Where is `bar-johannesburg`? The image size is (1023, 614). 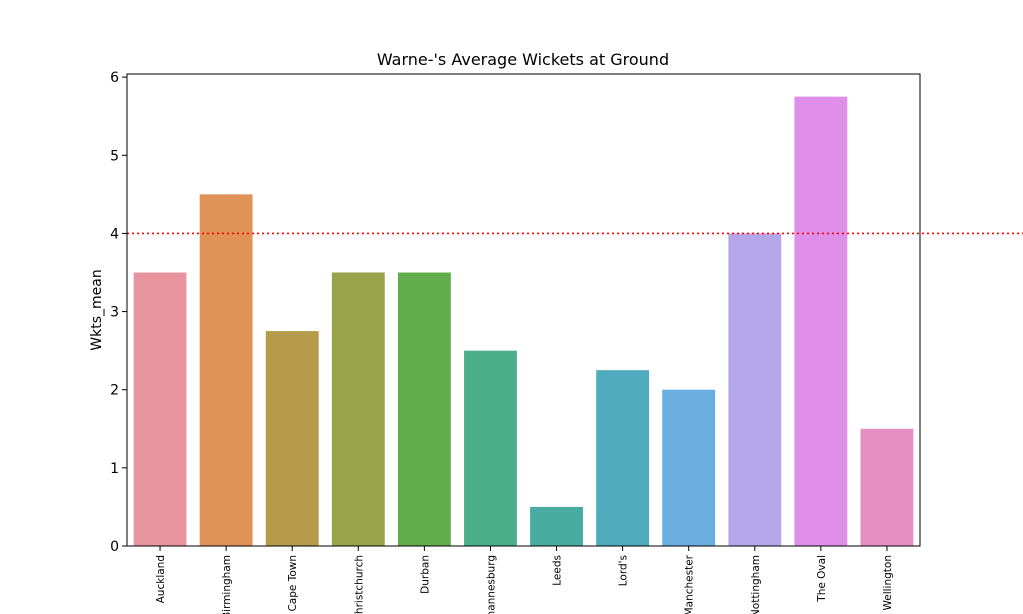 bar-johannesburg is located at coordinates (490, 448).